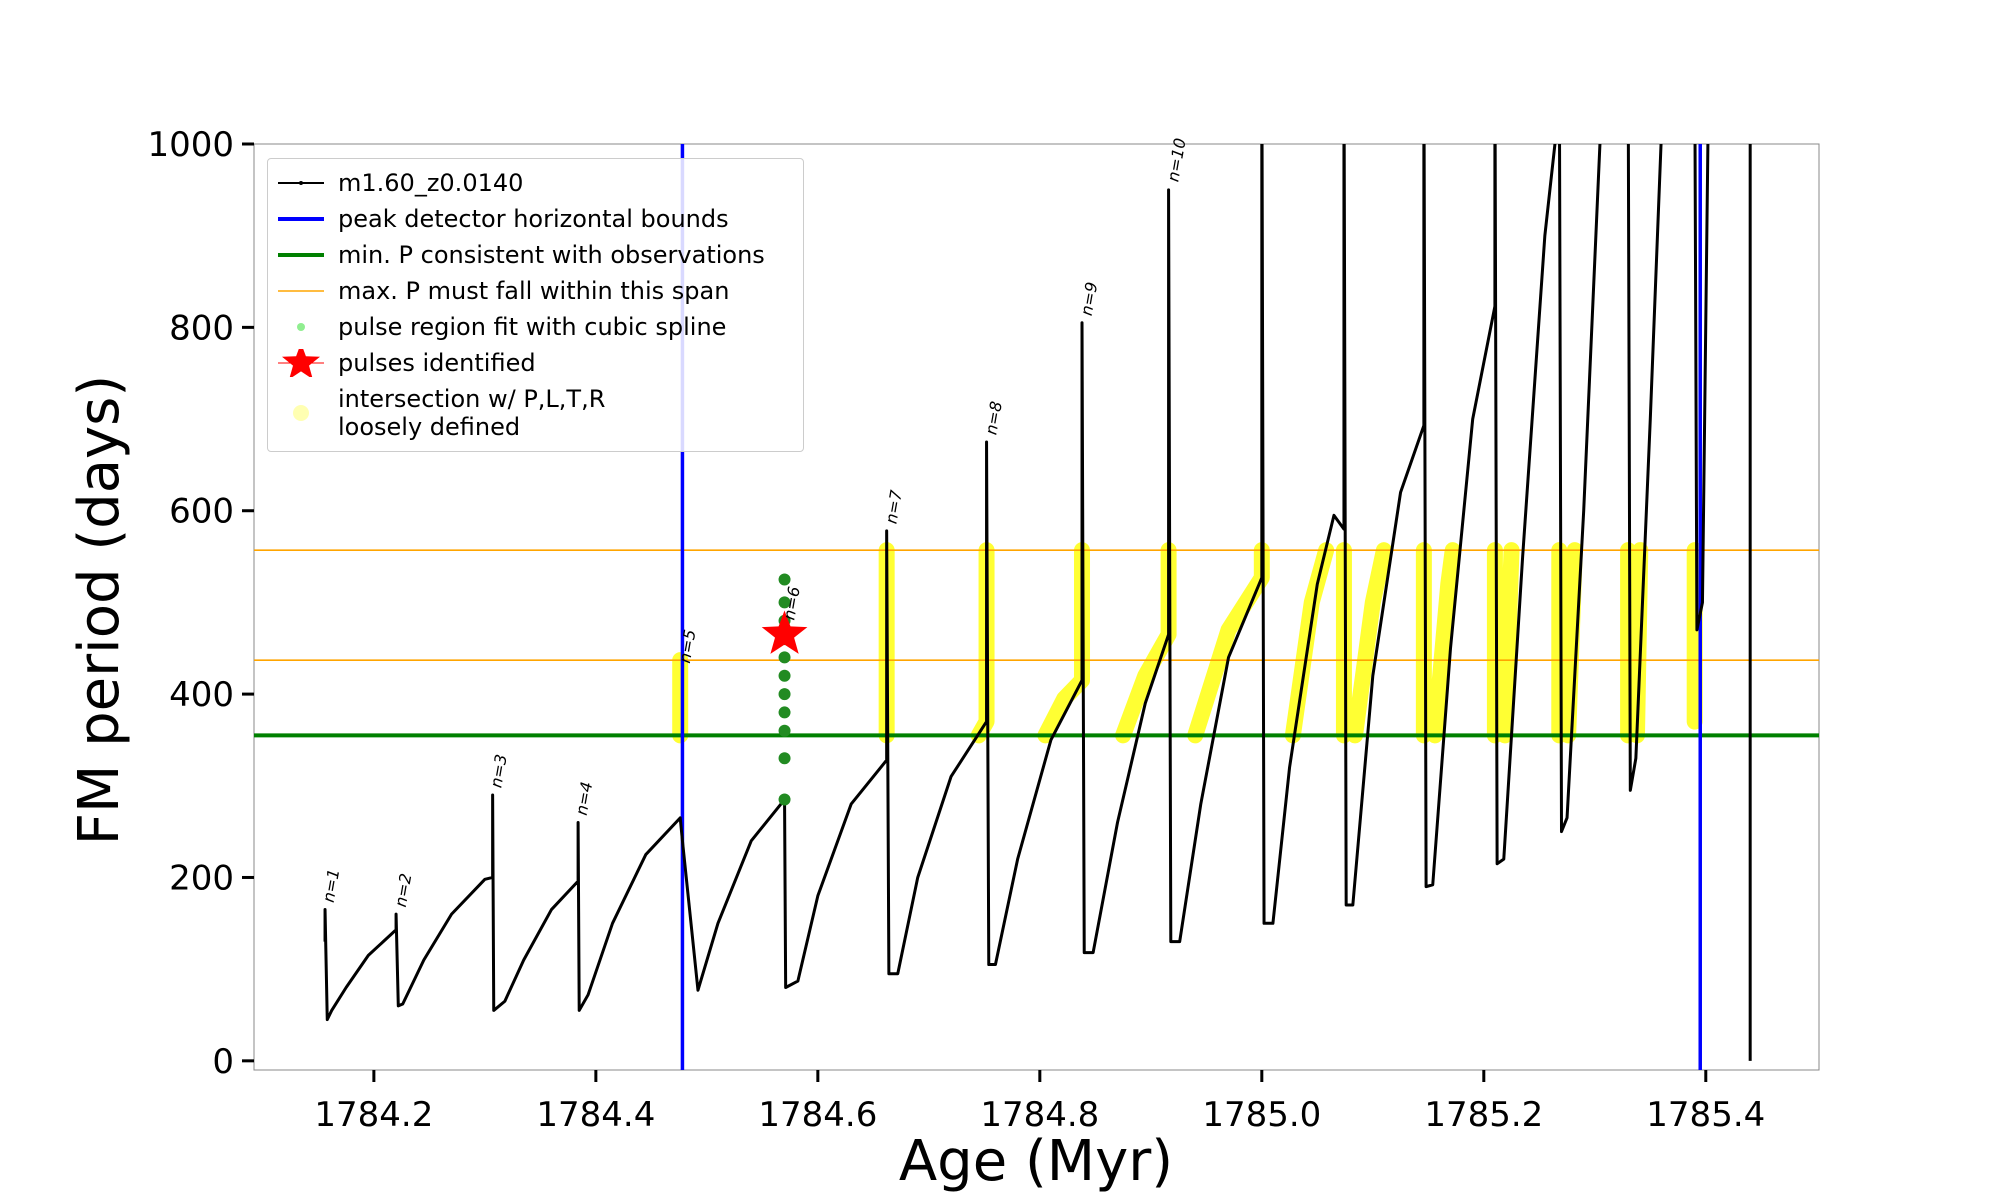 The width and height of the screenshot is (2000, 1200). What do you see at coordinates (993, 418) in the screenshot?
I see `pulse-annotation: n=8` at bounding box center [993, 418].